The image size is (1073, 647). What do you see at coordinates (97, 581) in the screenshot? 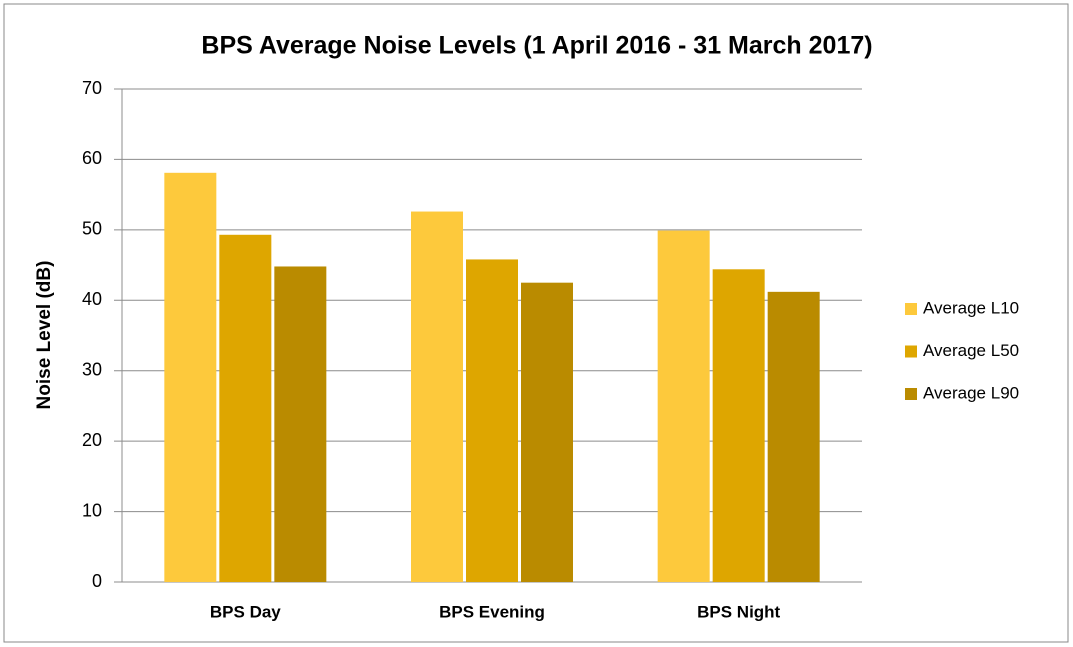
I see `y-tick-label: 0` at bounding box center [97, 581].